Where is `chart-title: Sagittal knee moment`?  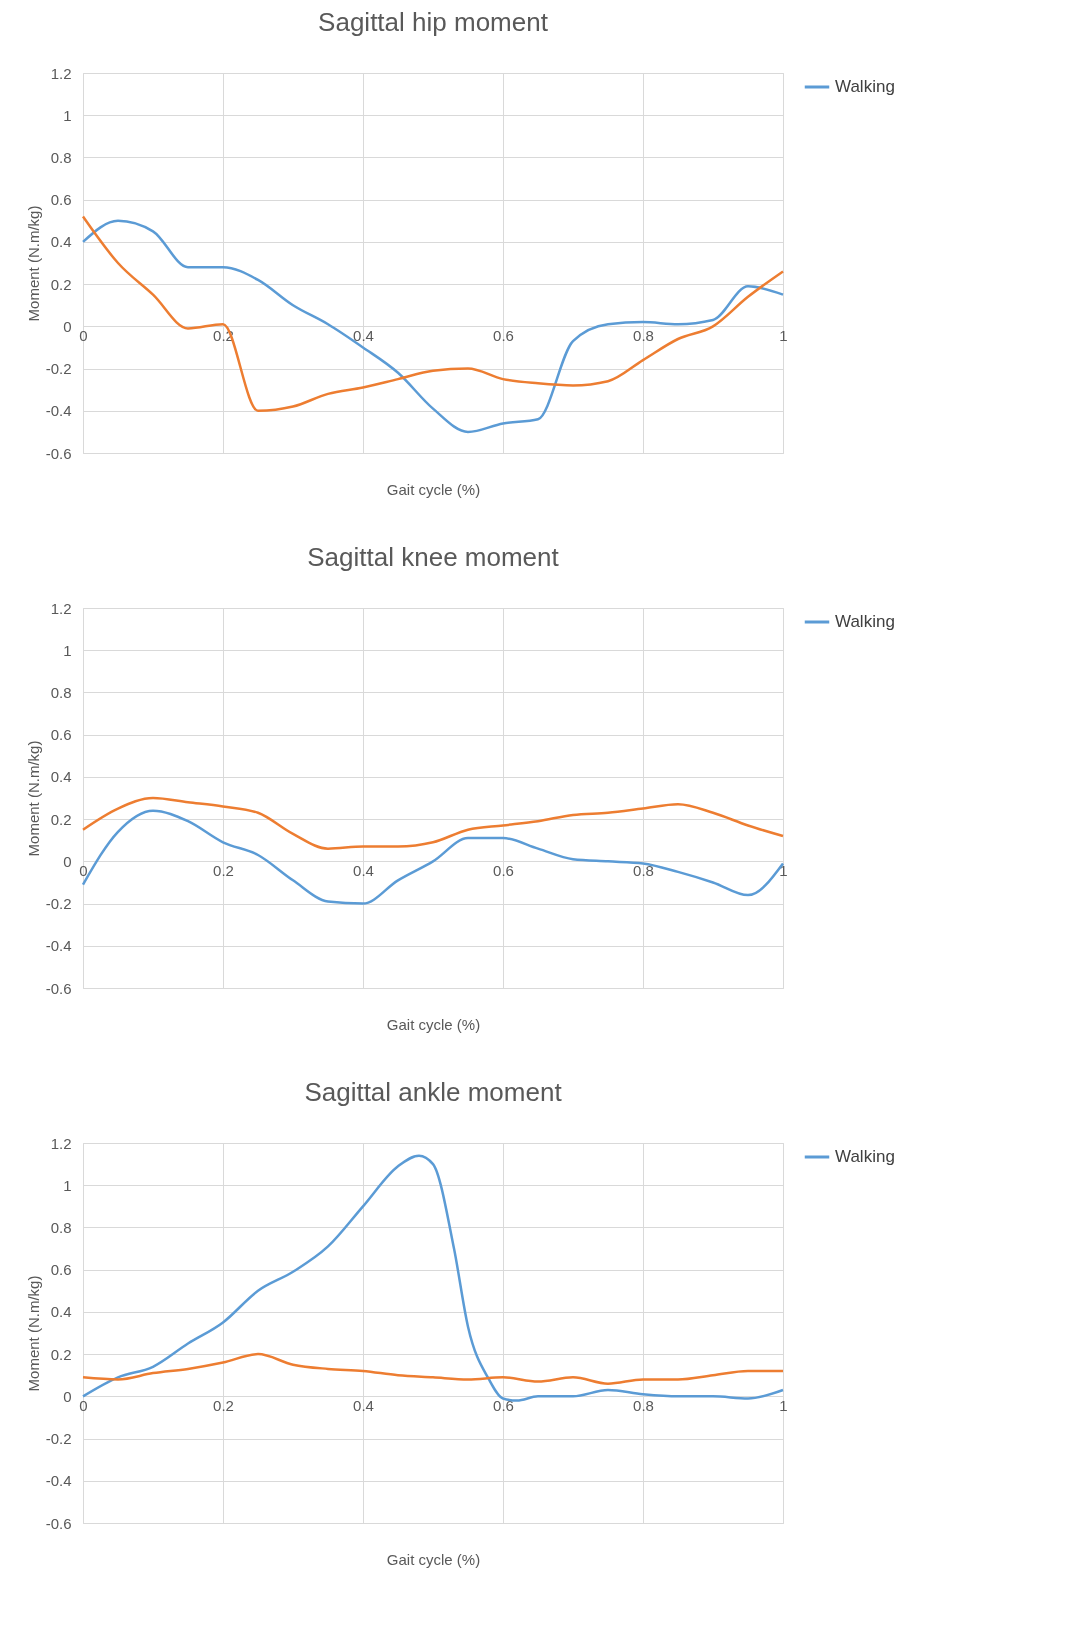 chart-title: Sagittal knee moment is located at coordinates (433, 557).